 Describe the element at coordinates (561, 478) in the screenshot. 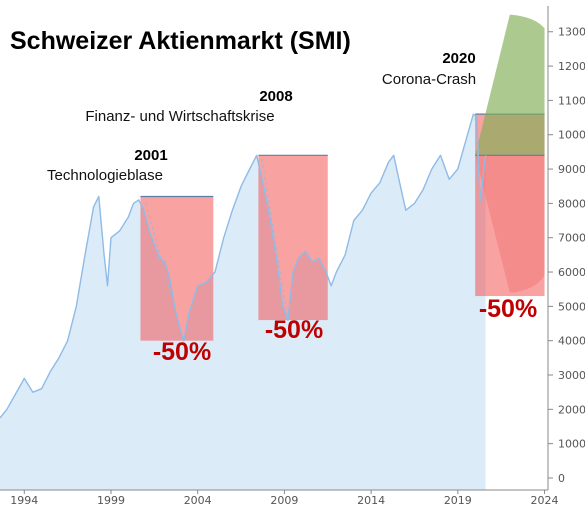

I see `y-tick-label-0: 0` at that location.